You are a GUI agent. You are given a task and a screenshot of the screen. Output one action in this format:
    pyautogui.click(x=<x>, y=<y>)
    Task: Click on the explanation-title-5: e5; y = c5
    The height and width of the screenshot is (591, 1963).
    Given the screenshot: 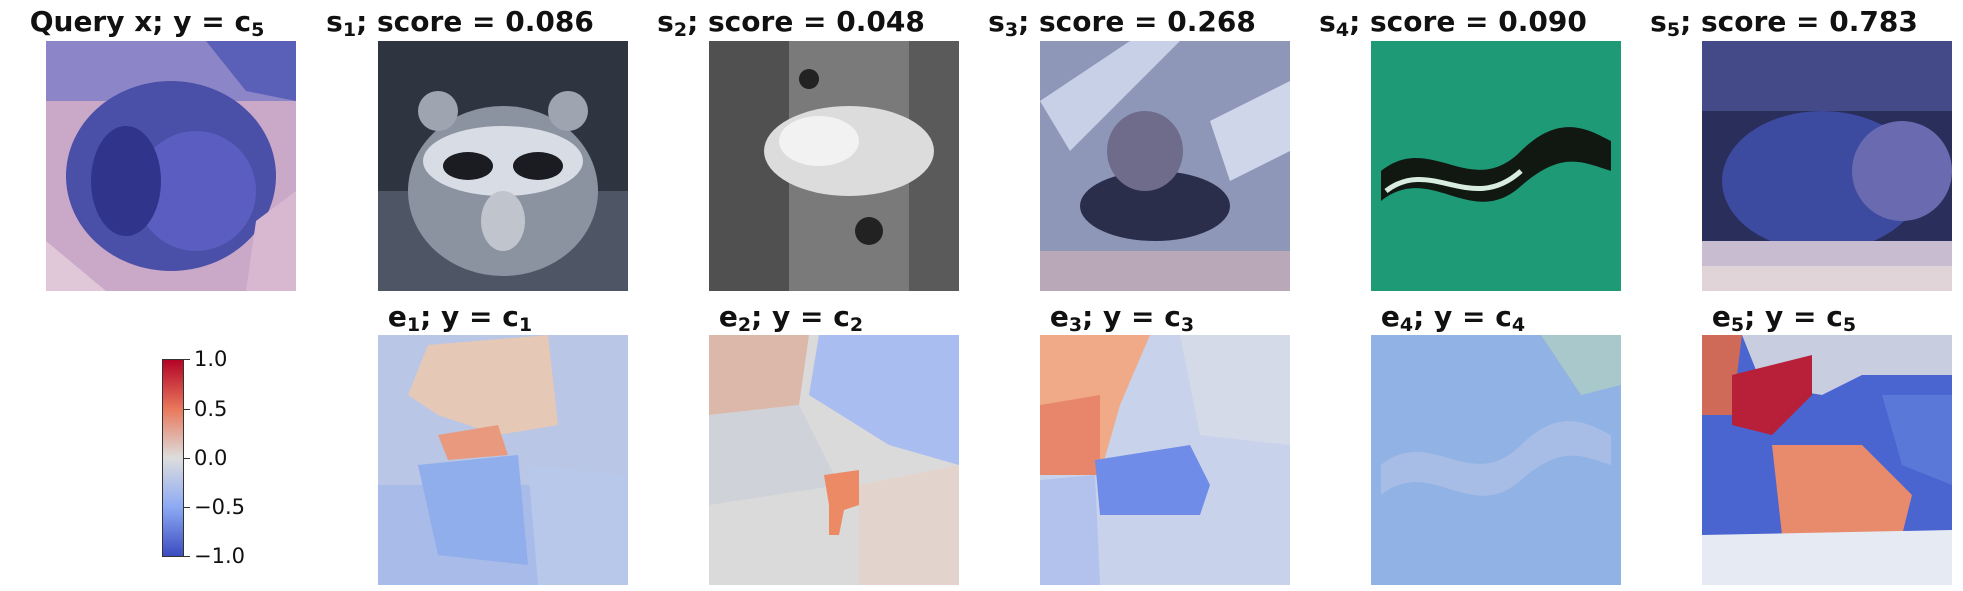 What is the action you would take?
    pyautogui.click(x=1784, y=318)
    